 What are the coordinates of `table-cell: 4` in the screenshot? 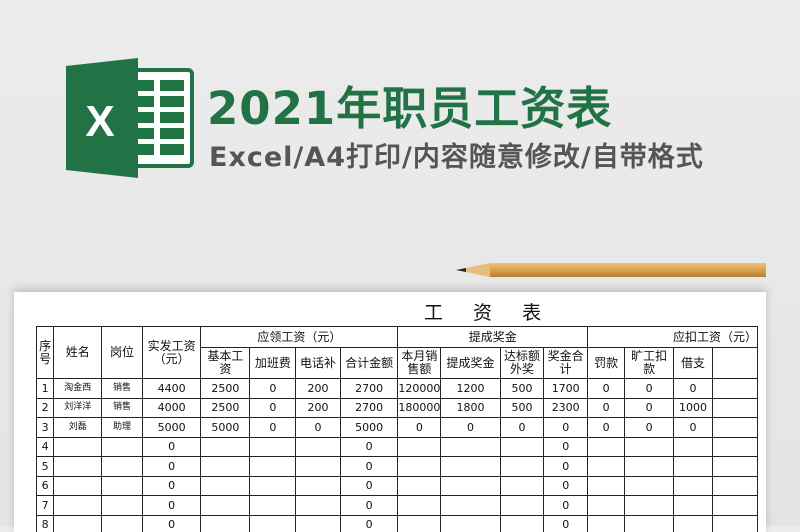 It's located at (45, 446).